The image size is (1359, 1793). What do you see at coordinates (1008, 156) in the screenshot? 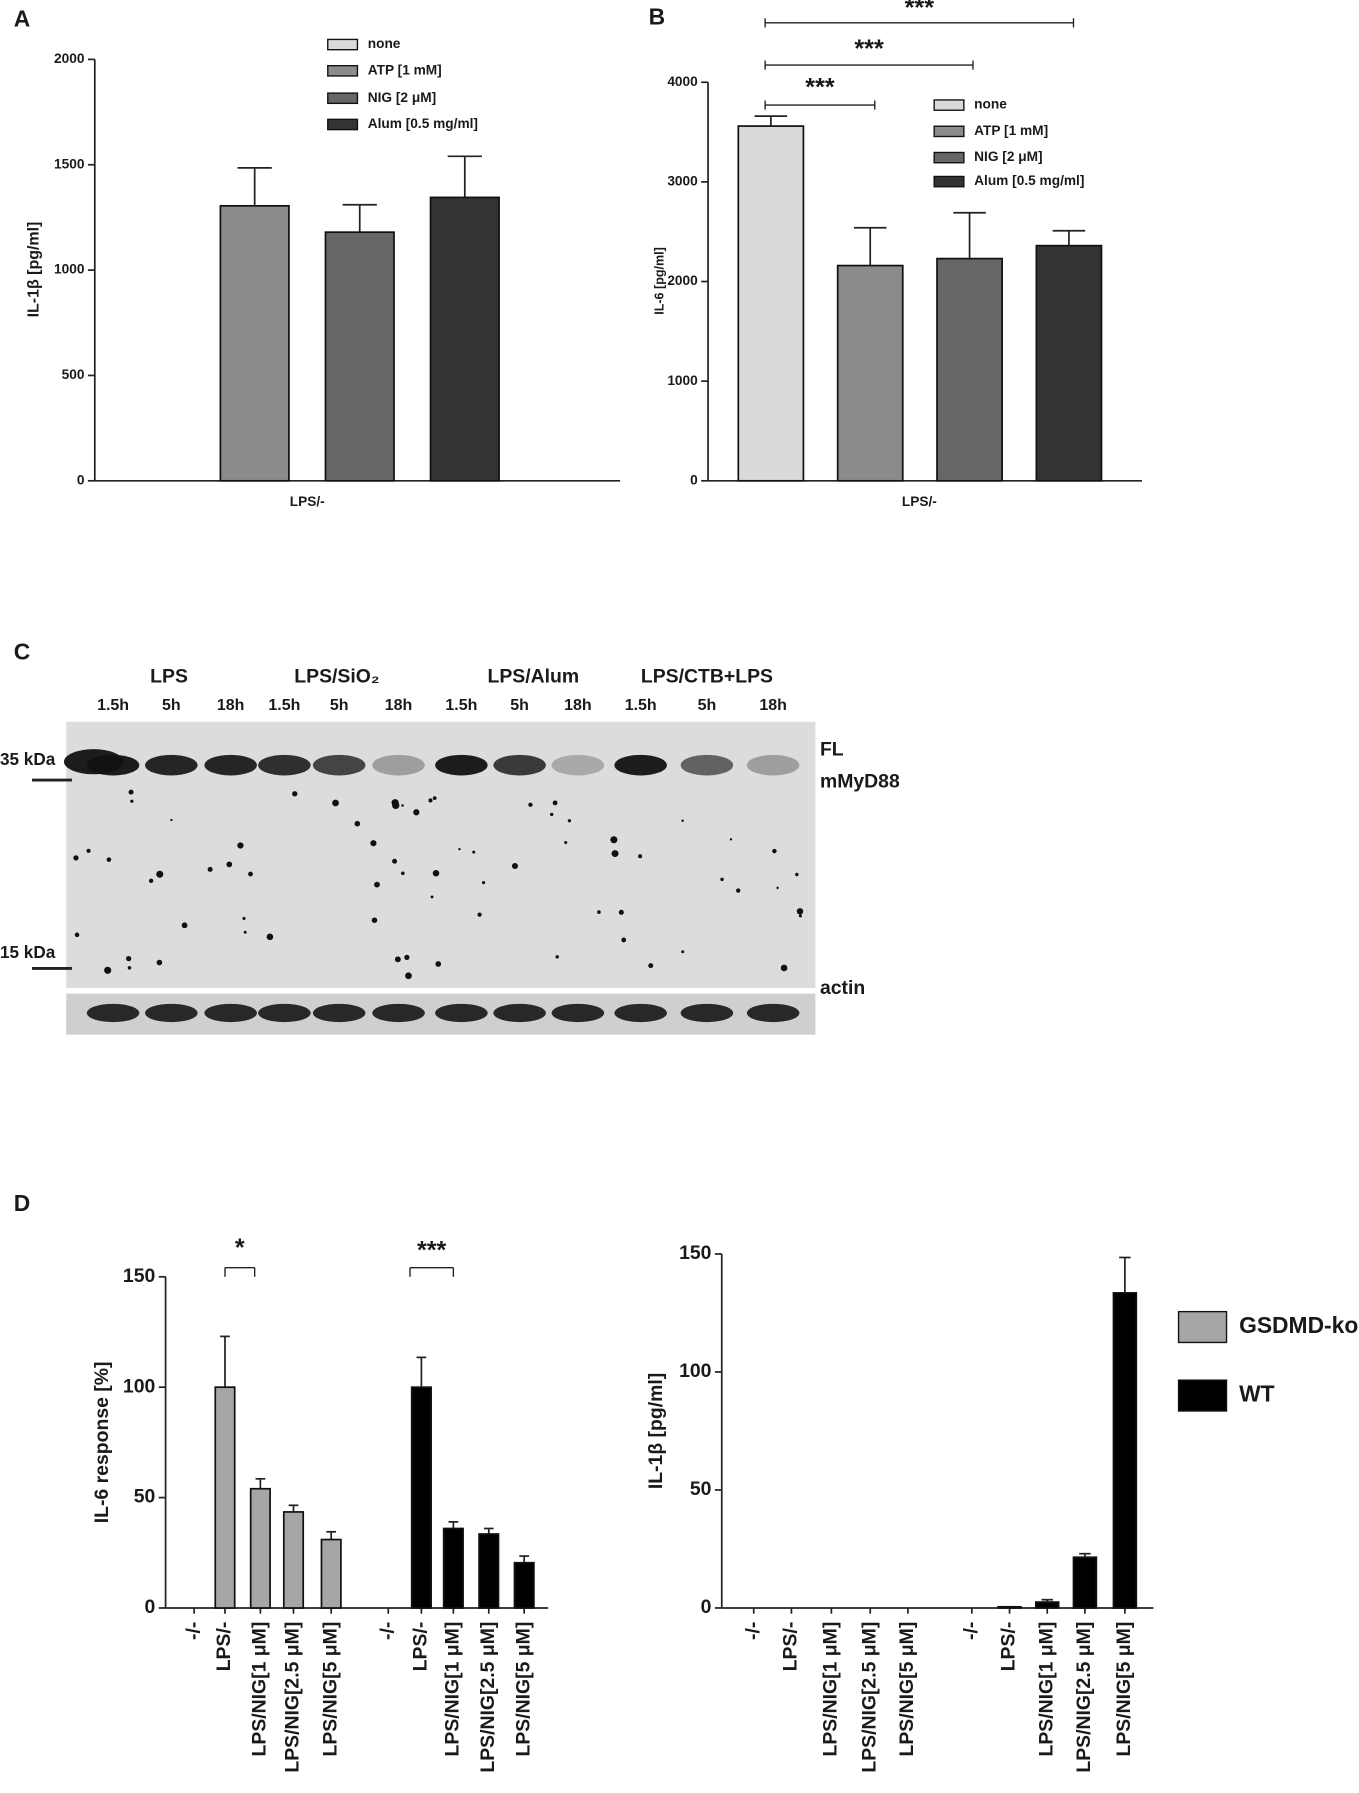
I see `legend-label: NIG [2 μM]` at bounding box center [1008, 156].